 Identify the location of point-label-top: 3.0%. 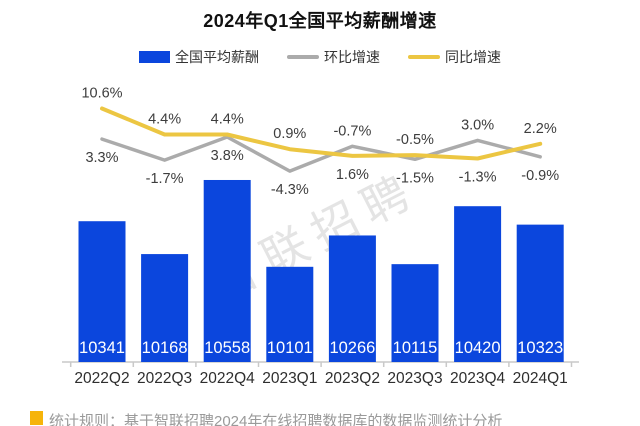
(477, 125).